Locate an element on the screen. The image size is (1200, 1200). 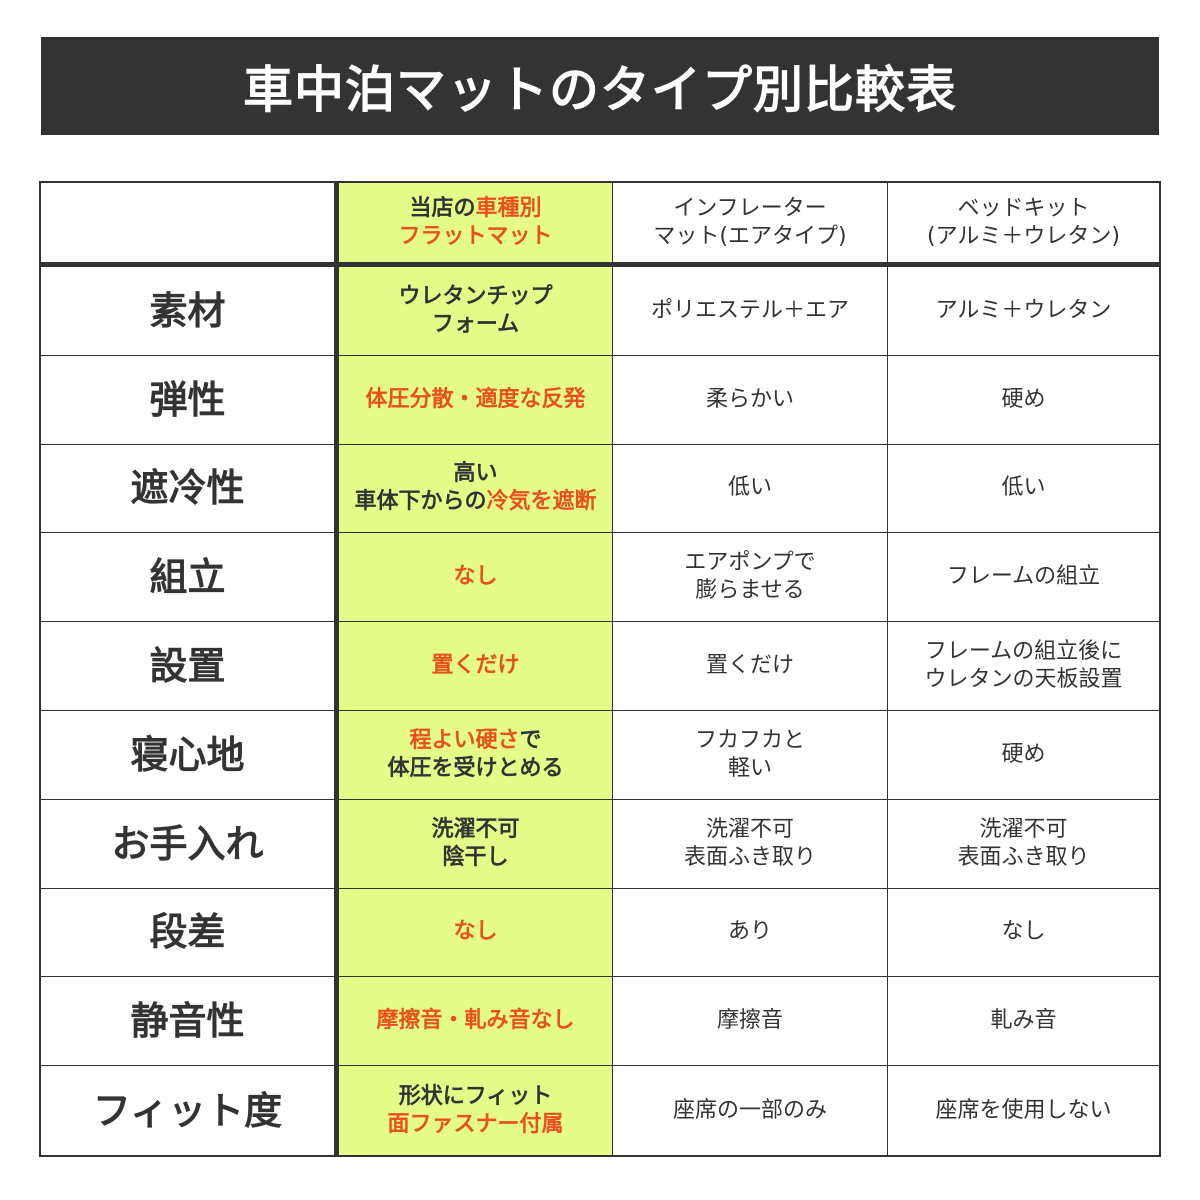
row-label: 設置 is located at coordinates (190, 666).